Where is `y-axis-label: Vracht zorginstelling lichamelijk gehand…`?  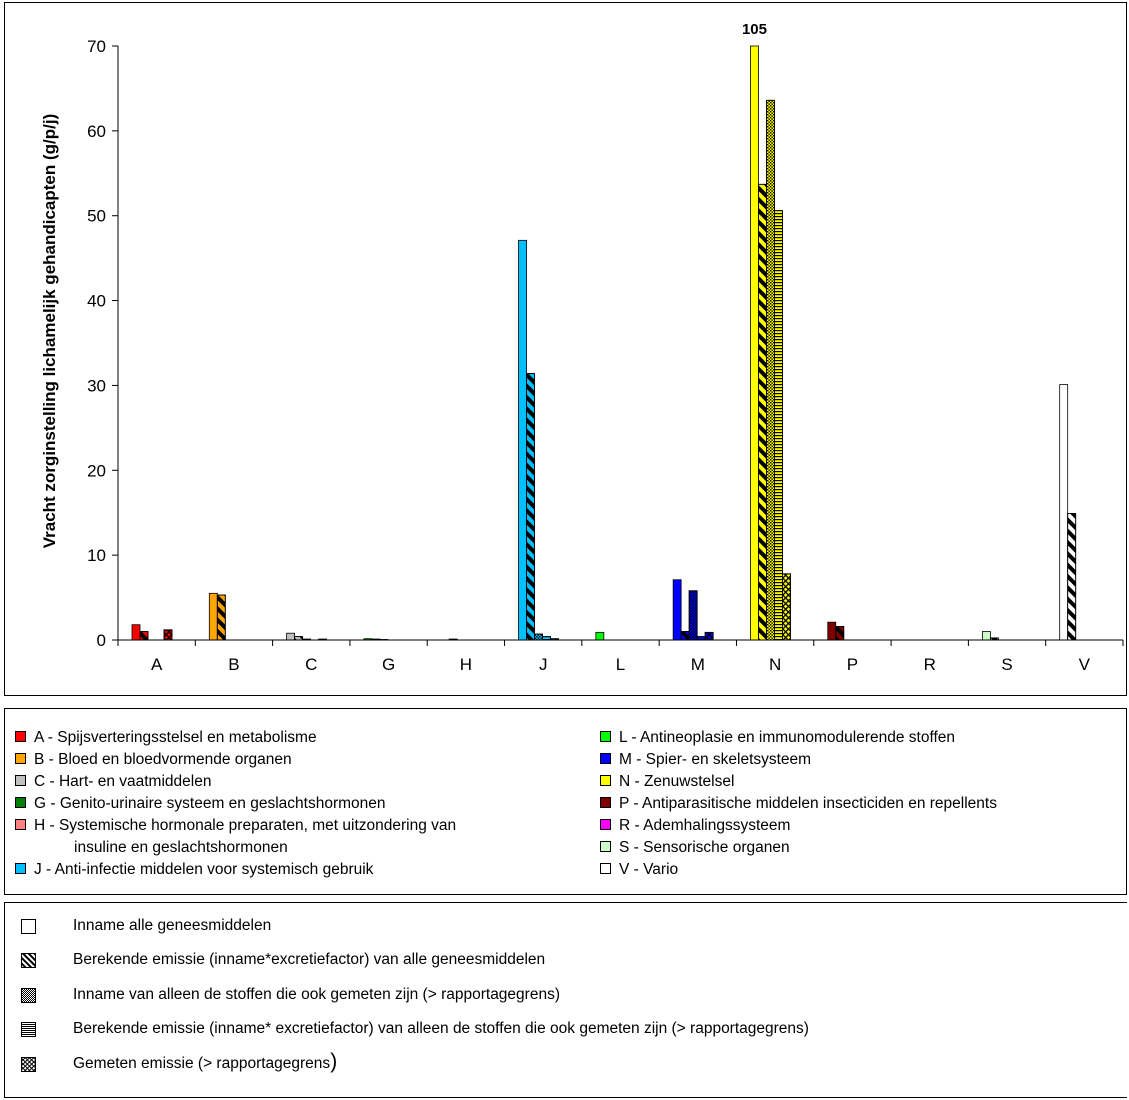 y-axis-label: Vracht zorginstelling lichamelijk gehand… is located at coordinates (49, 331).